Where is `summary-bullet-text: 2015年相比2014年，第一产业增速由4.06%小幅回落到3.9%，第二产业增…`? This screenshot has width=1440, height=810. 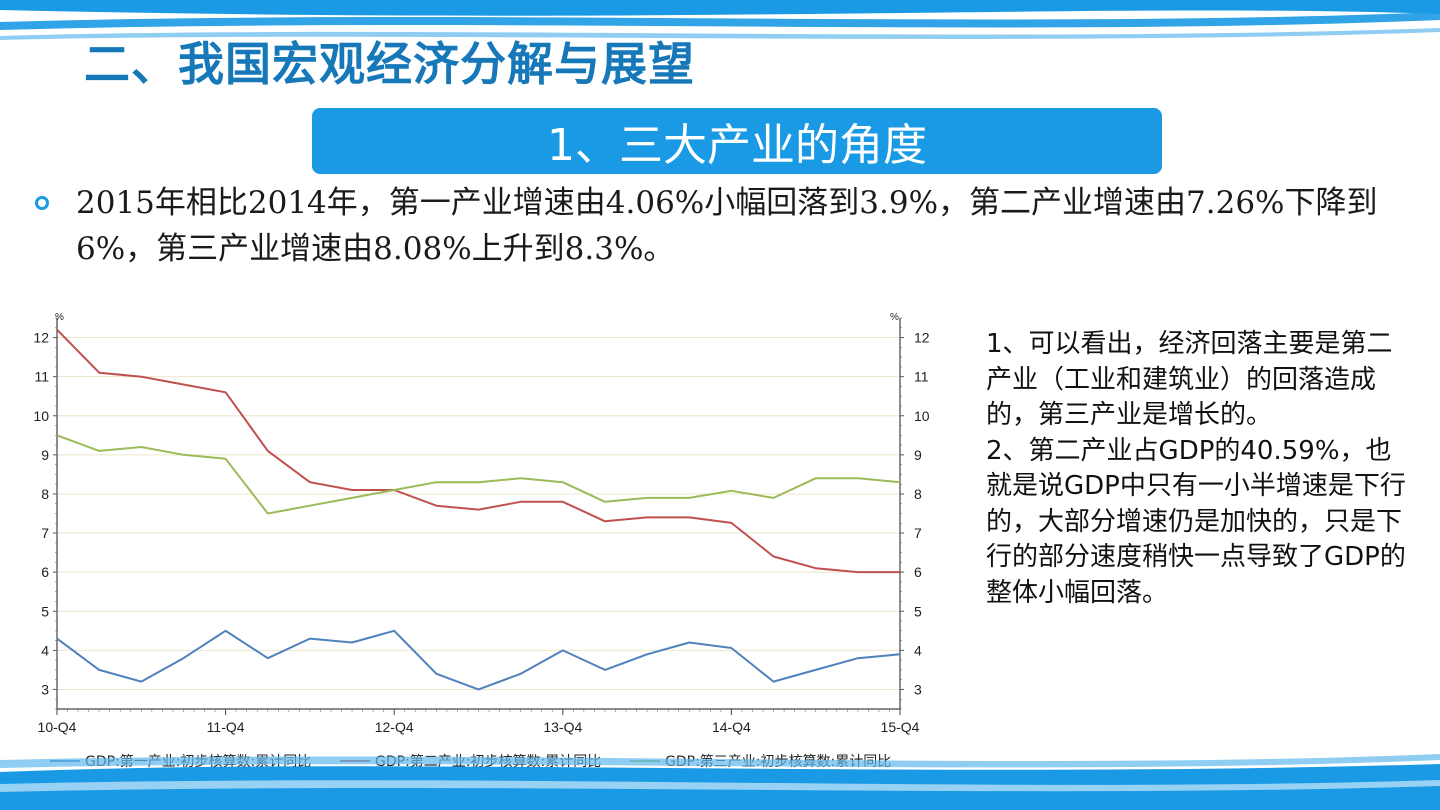 summary-bullet-text: 2015年相比2014年，第一产业增速由4.06%小幅回落到3.9%，第二产业增… is located at coordinates (727, 226).